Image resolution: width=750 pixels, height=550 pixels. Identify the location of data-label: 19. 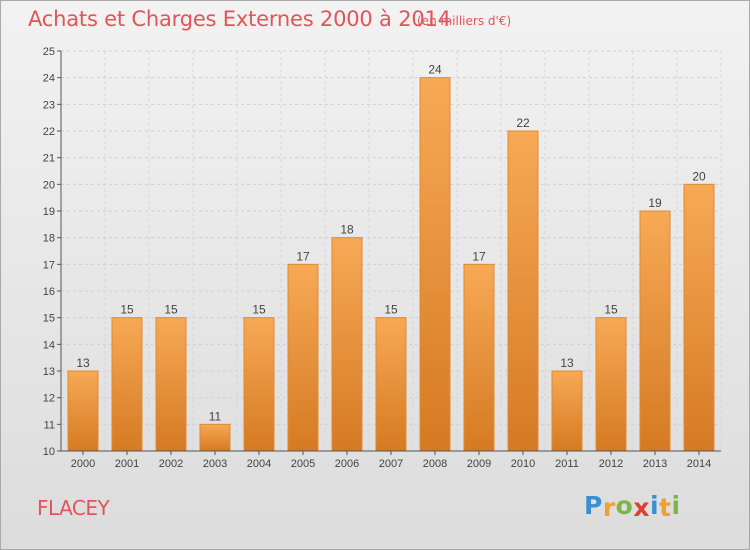
(655, 203).